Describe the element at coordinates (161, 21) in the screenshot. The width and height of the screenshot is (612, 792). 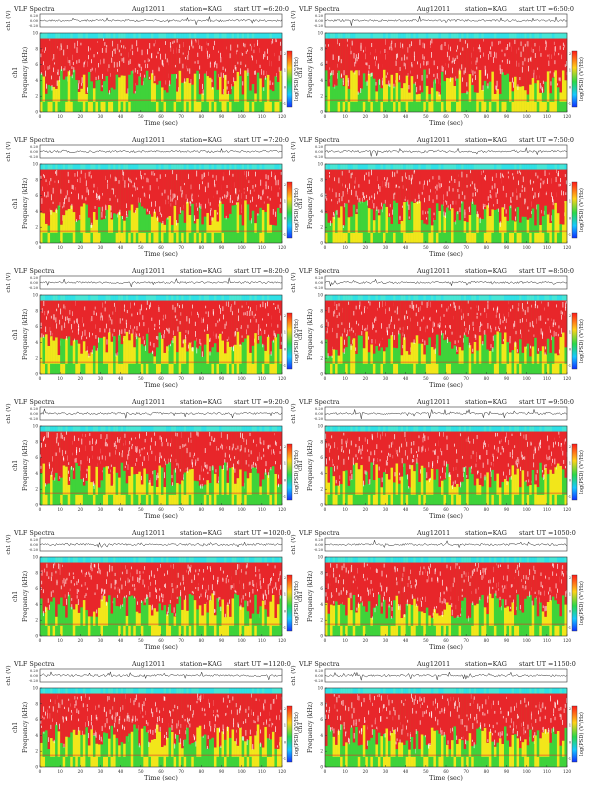
I see `waveform-trace` at that location.